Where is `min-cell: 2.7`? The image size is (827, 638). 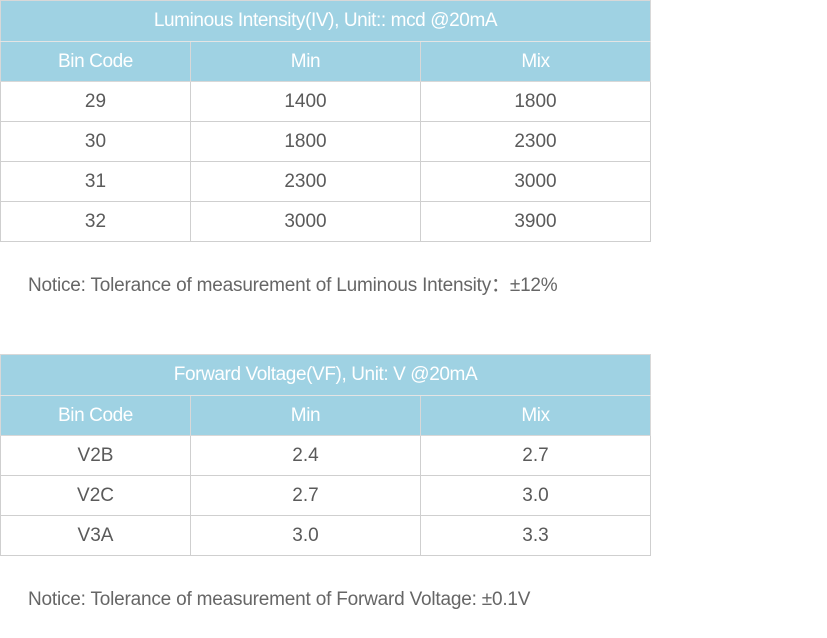
min-cell: 2.7 is located at coordinates (305, 495).